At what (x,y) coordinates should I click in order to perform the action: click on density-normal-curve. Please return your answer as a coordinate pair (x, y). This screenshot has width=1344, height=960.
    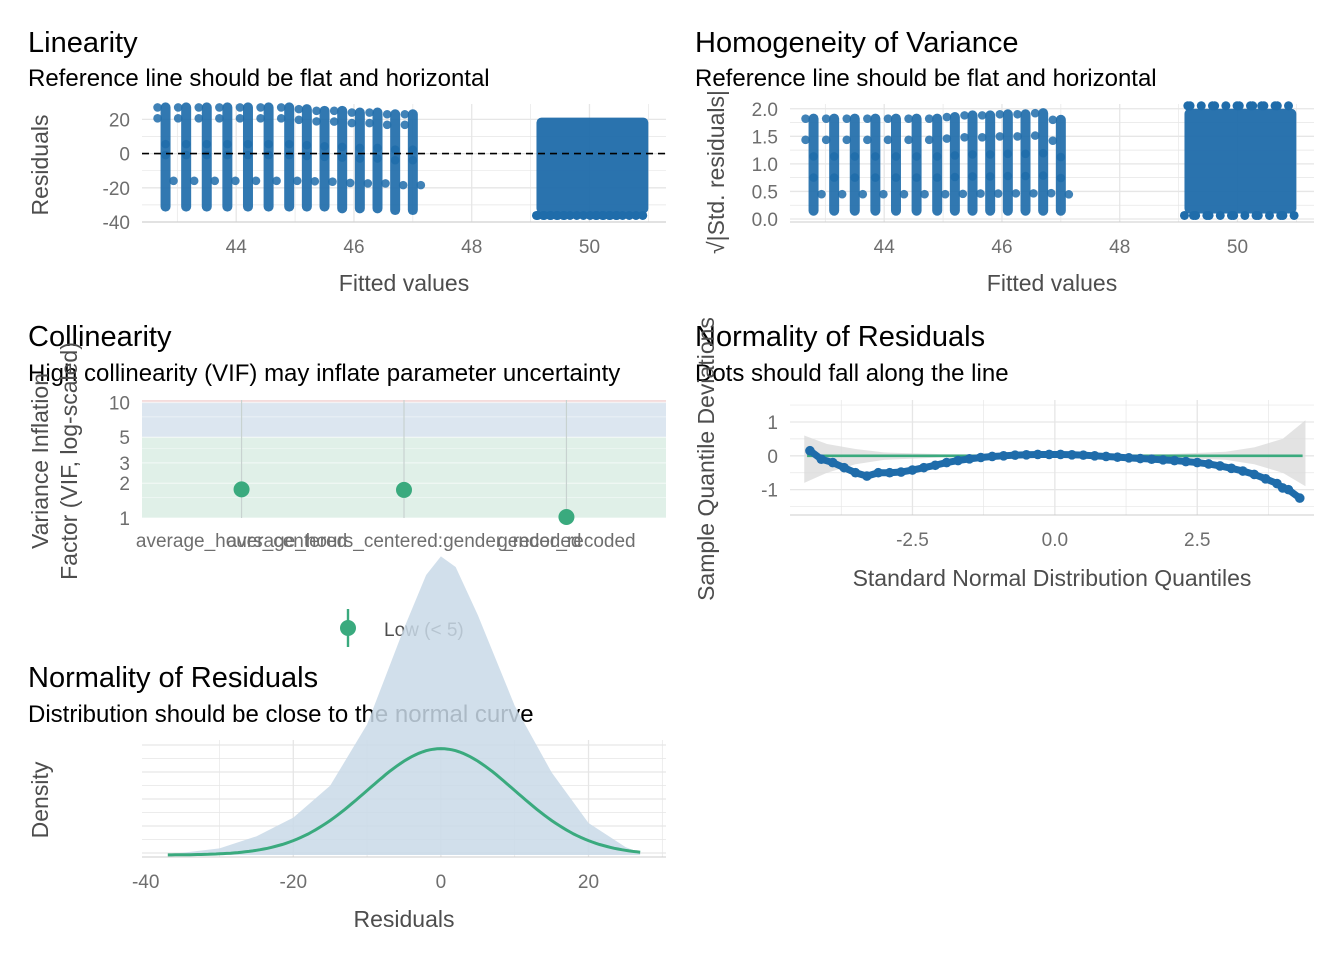
    Looking at the image, I should click on (404, 802).